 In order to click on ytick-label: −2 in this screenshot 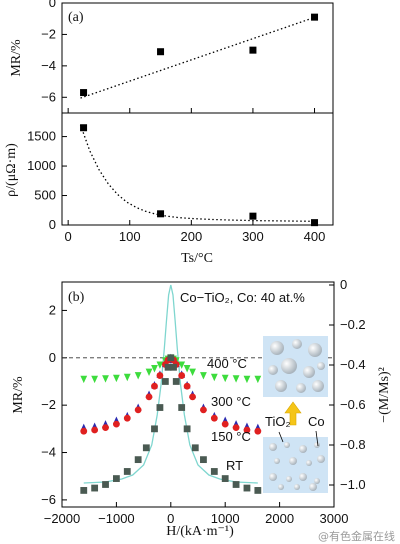, I will do `click(48, 404)`.